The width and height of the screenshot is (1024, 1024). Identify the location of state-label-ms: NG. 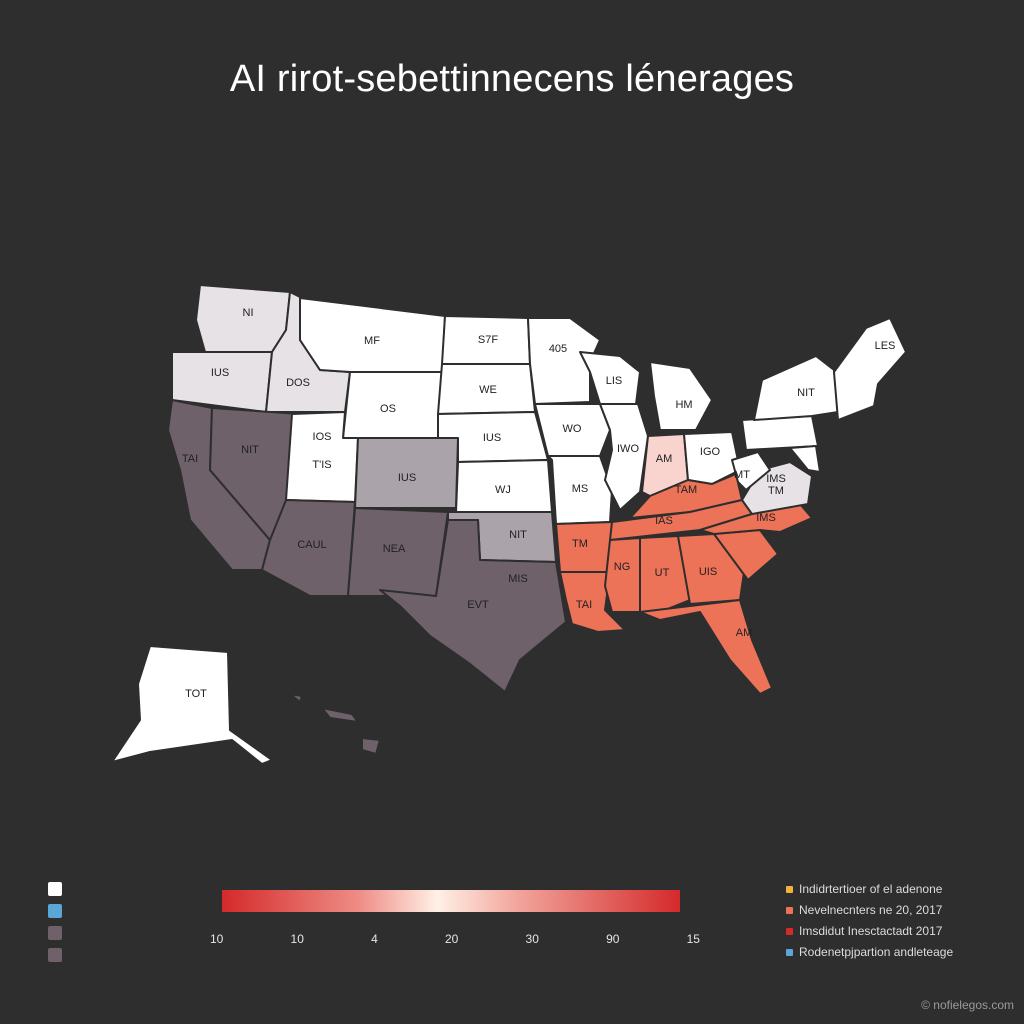
(622, 567).